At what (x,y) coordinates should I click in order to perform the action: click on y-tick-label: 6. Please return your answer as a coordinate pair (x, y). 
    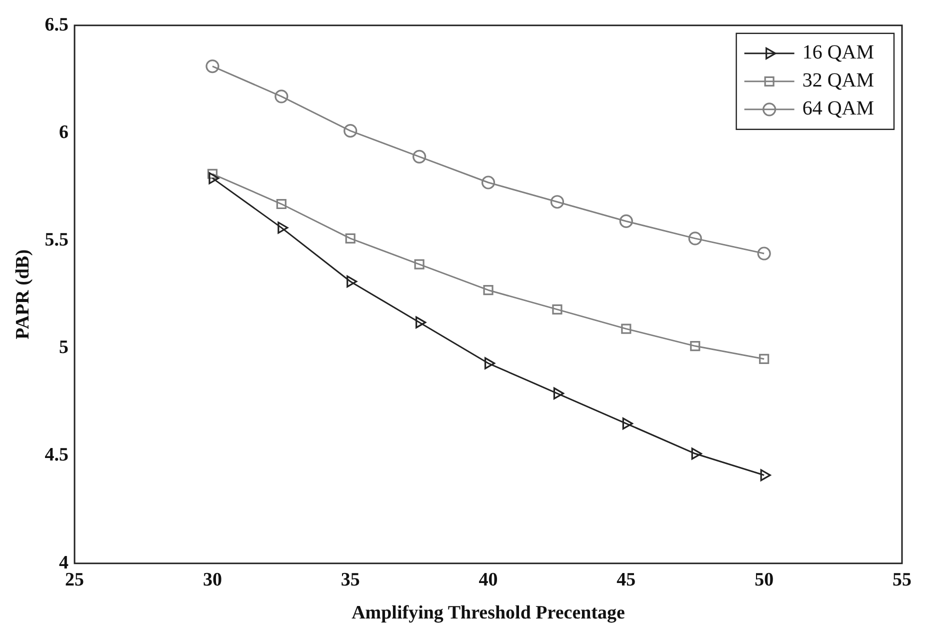
    Looking at the image, I should click on (64, 132).